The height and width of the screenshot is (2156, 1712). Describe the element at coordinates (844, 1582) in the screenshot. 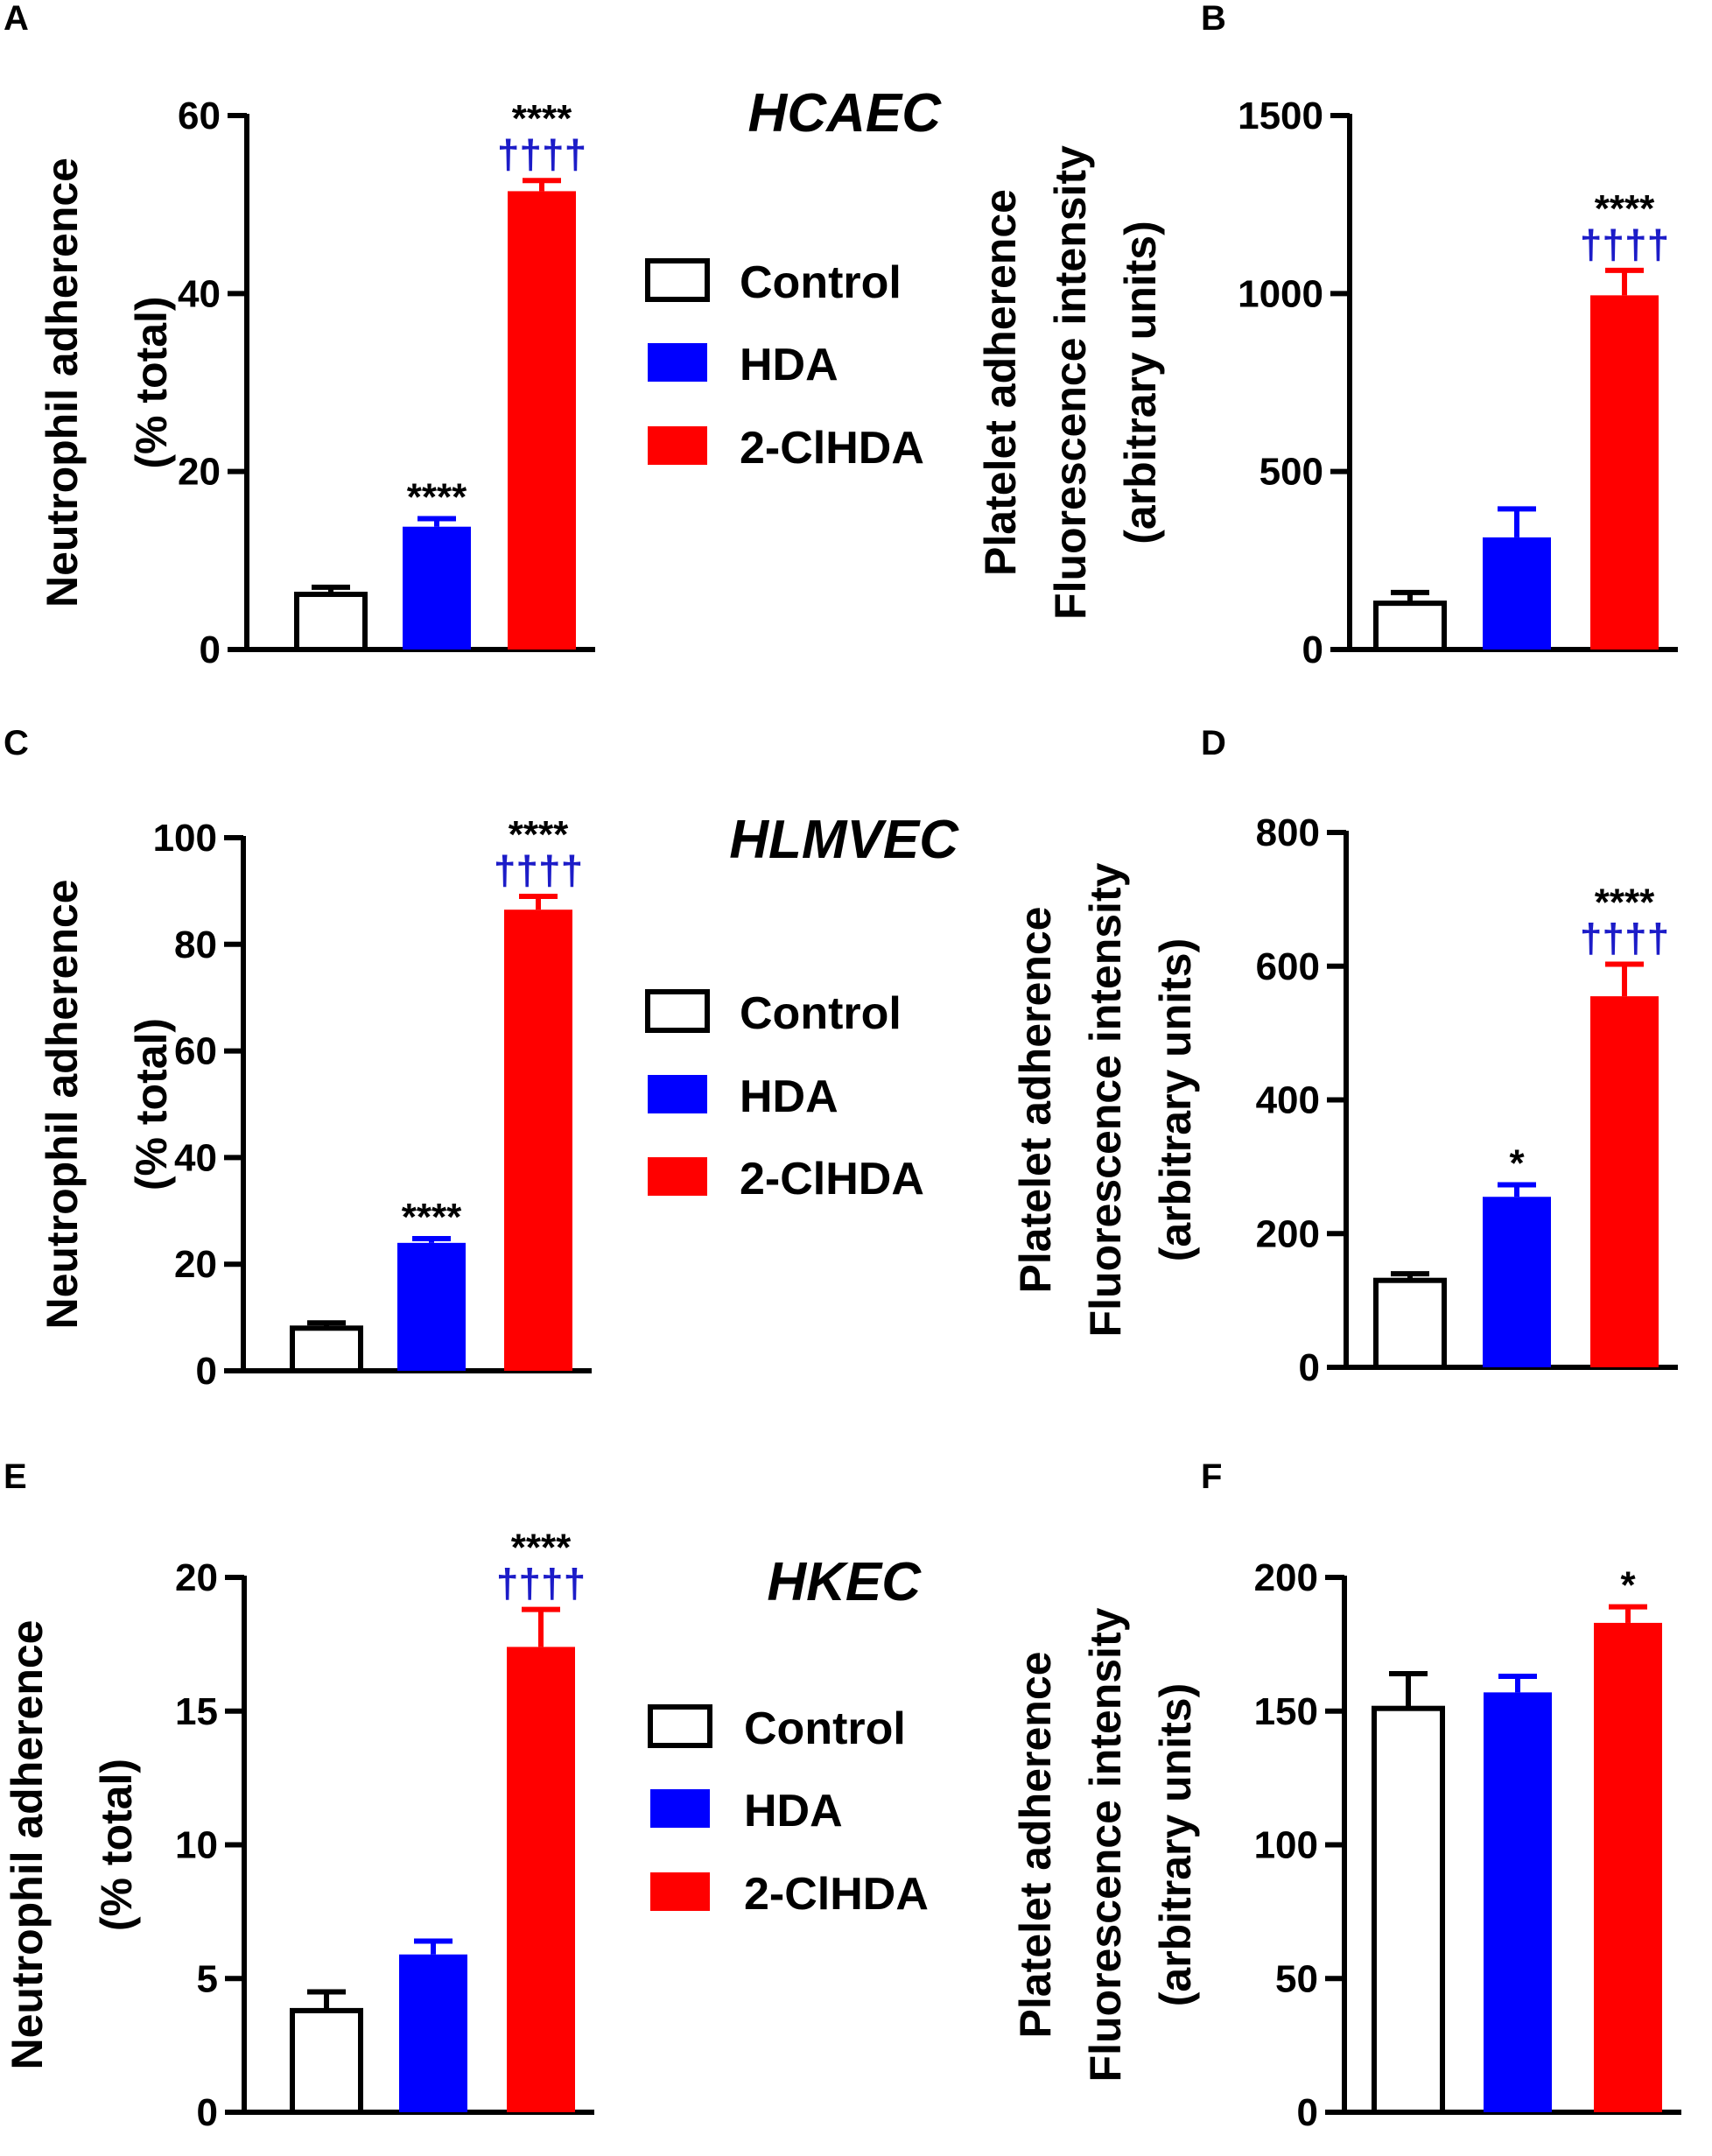

I see `cell-title-hkec: HKEC` at that location.